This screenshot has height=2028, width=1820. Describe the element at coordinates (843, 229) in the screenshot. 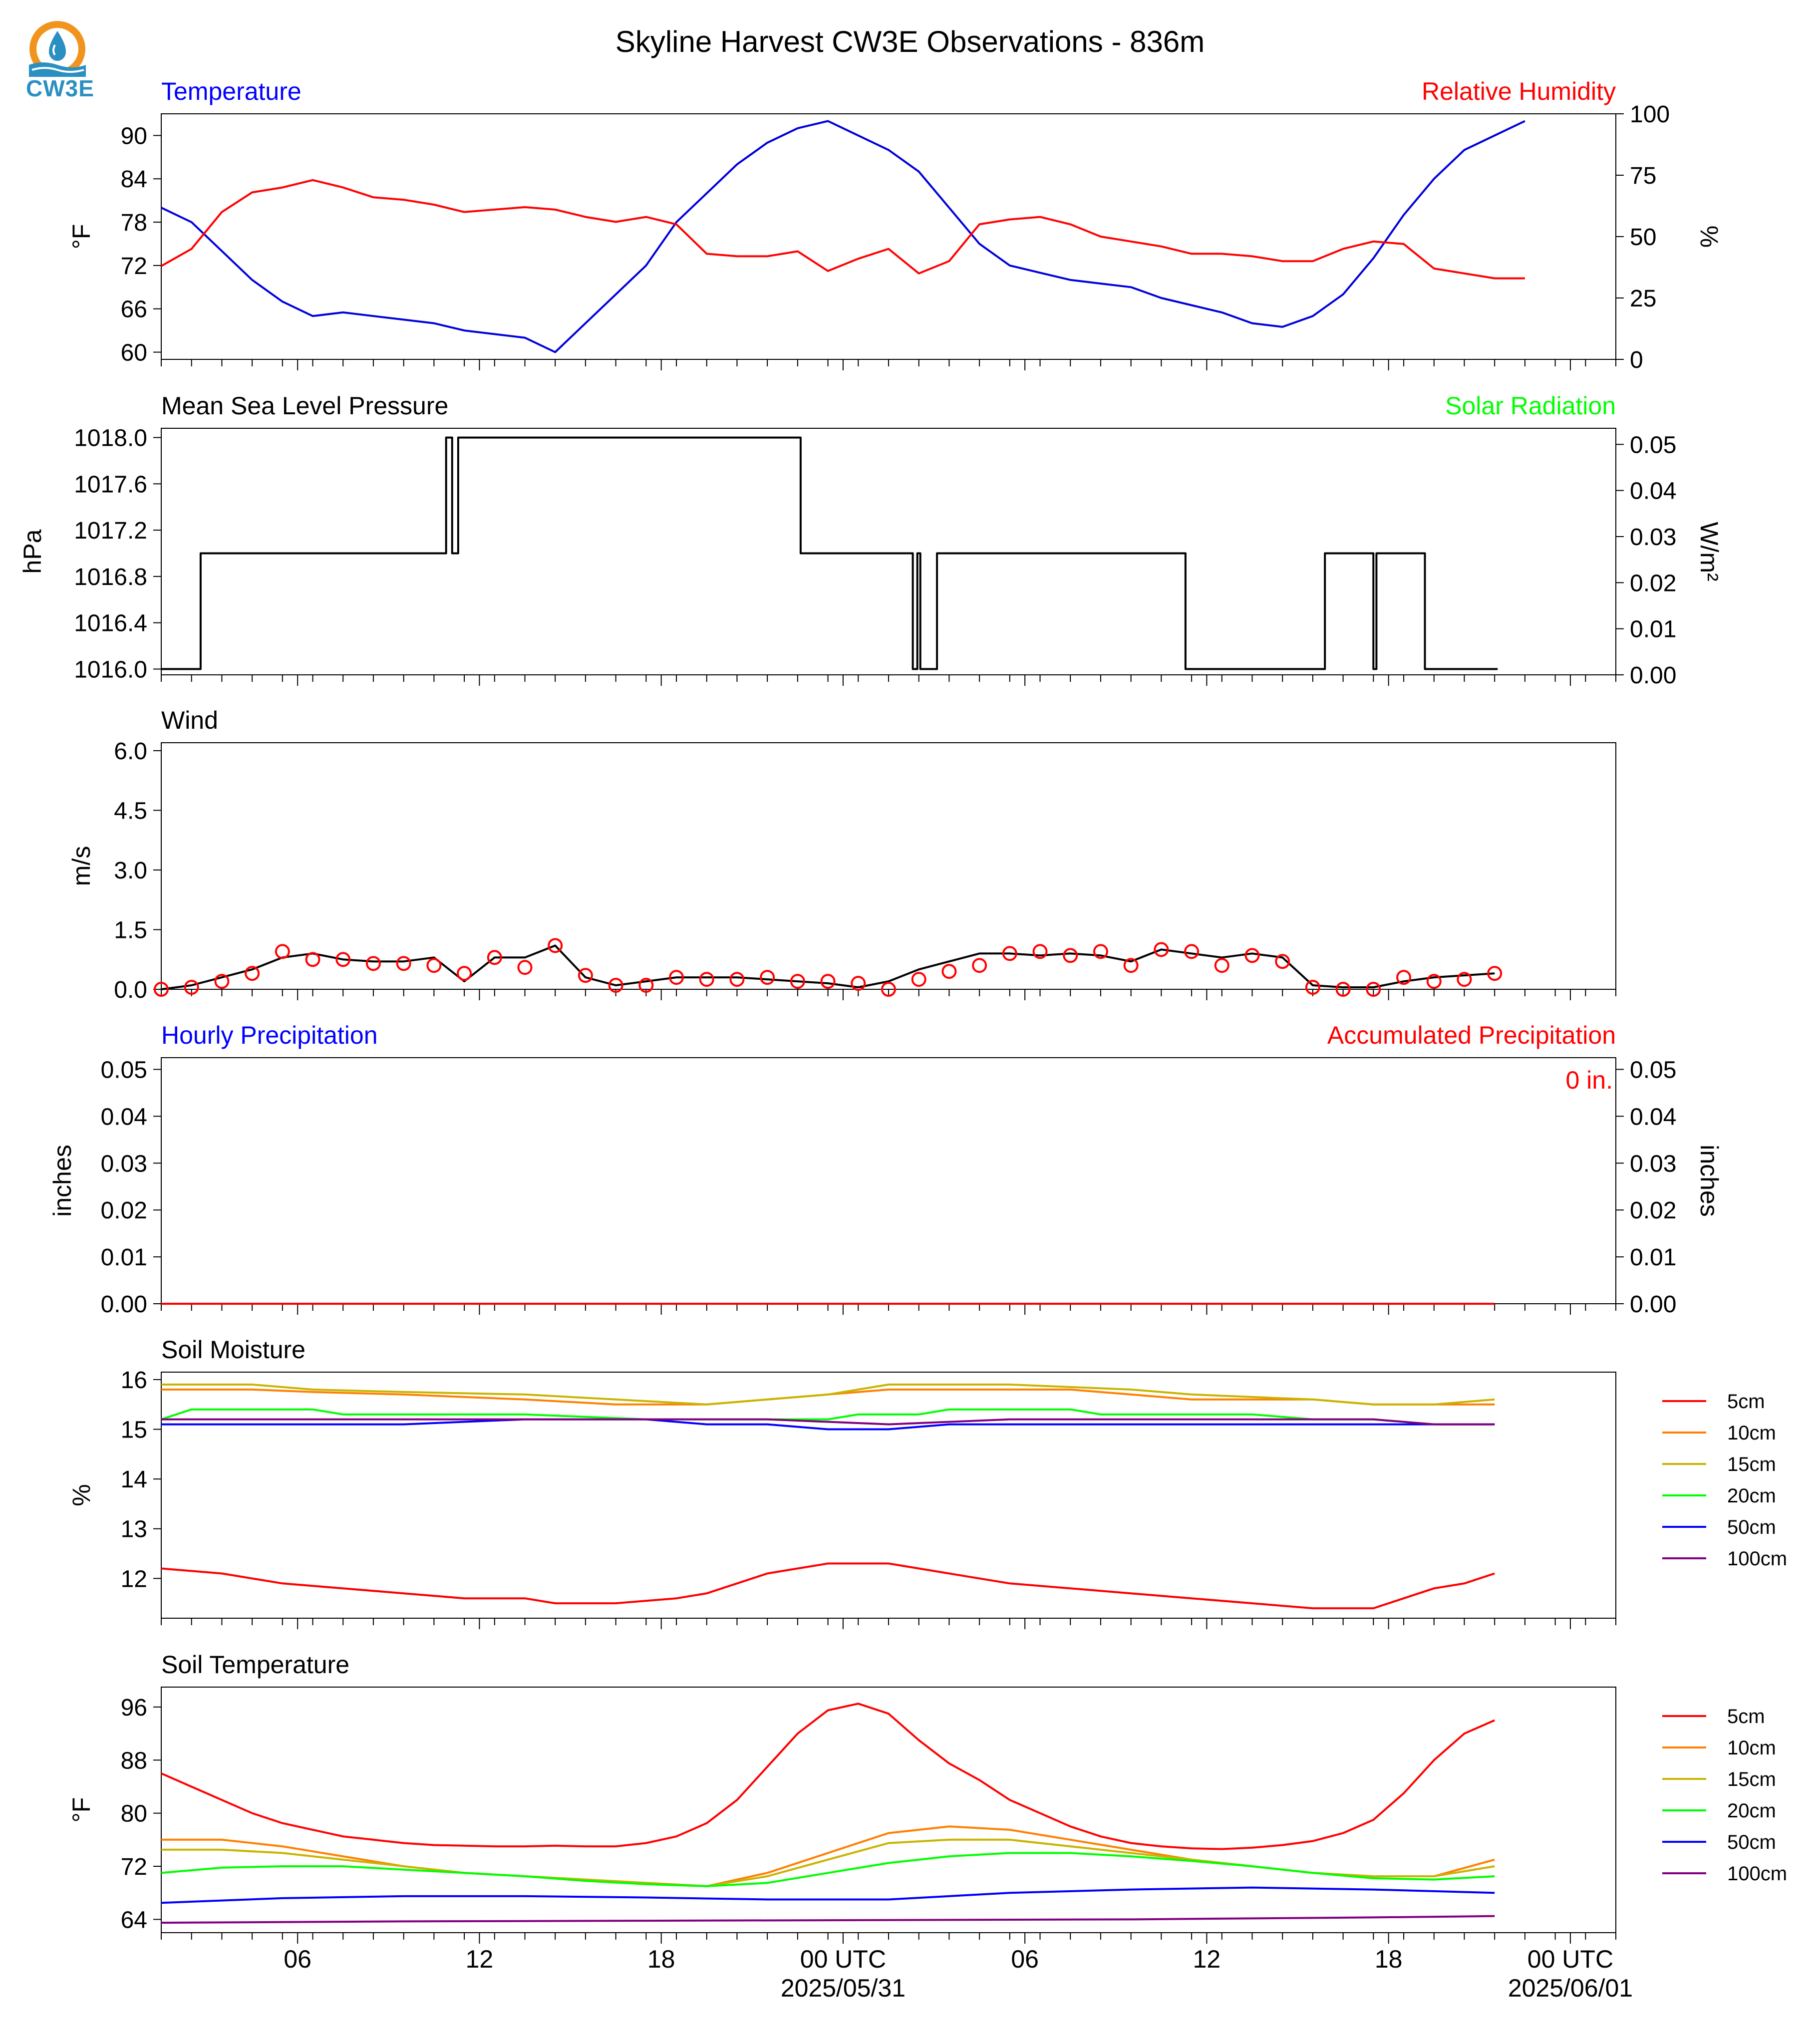

I see `series-line-s1` at that location.